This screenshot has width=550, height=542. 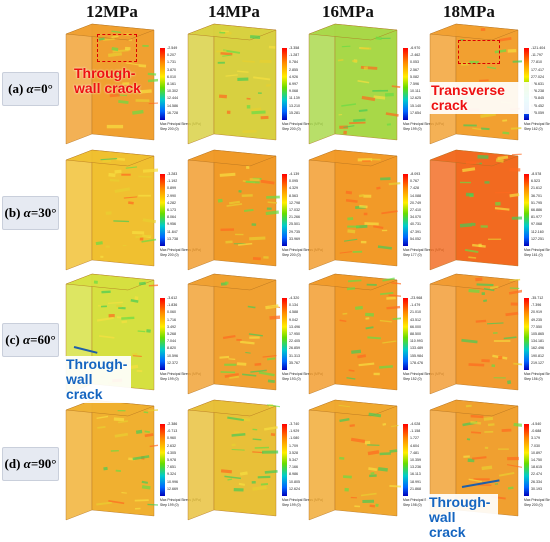 What do you see at coordinates (294, 174) in the screenshot?
I see `legend-tick: -4.139` at bounding box center [294, 174].